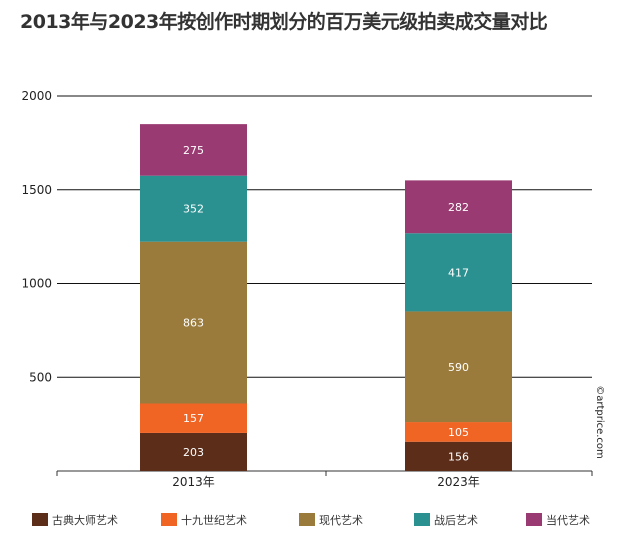  I want to click on data-label: 275, so click(193, 150).